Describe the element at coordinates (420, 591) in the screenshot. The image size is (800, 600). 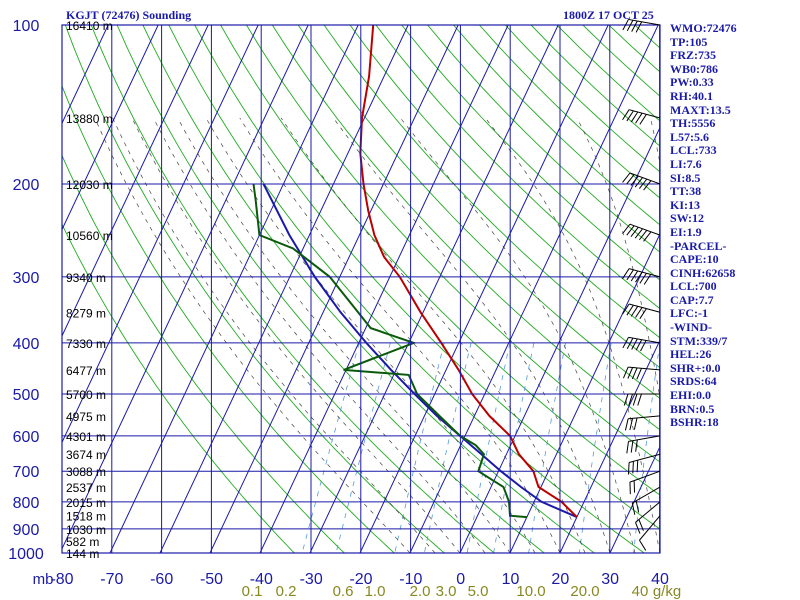
I see `mixing-ratio-label: 2.0` at that location.